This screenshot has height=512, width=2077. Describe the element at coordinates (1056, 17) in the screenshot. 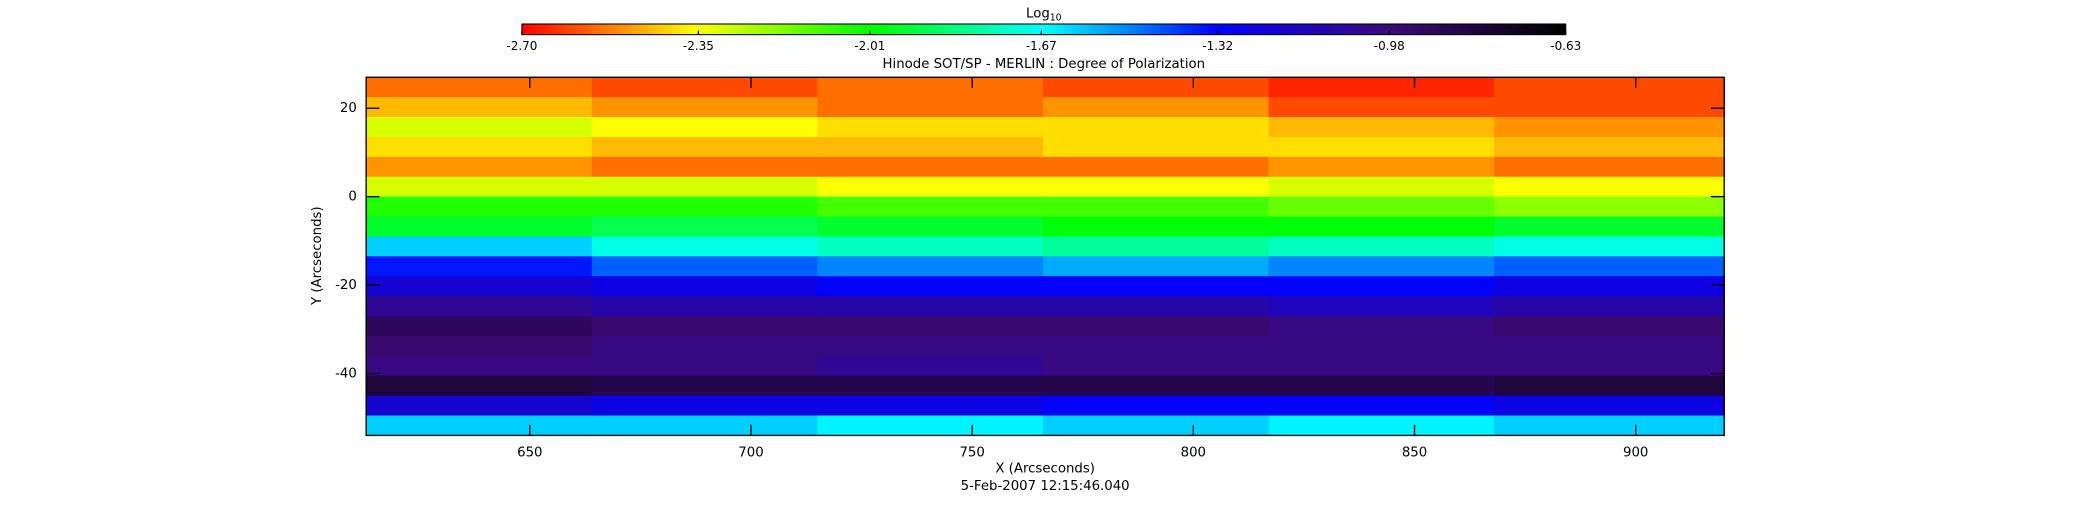

I see `colorbar-label-subscript: 10` at that location.